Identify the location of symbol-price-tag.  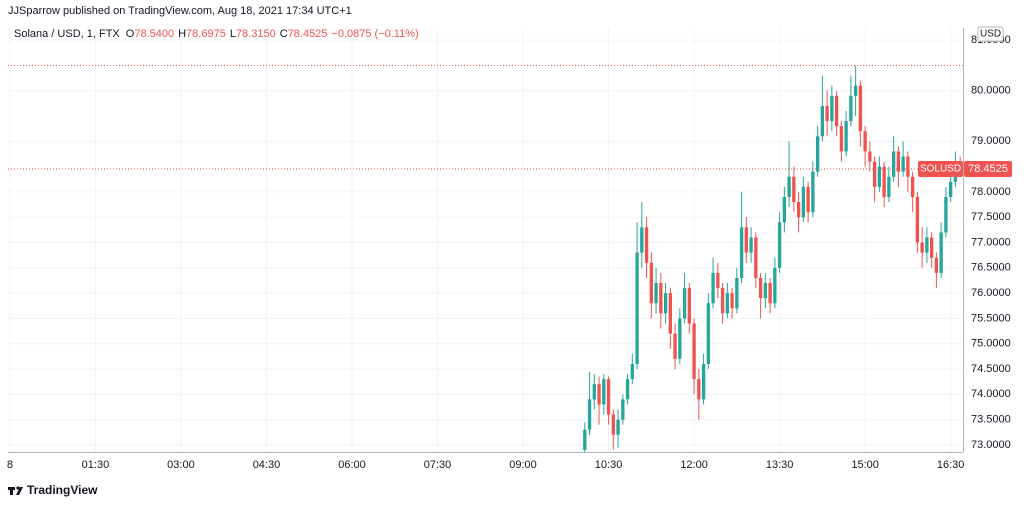
(940, 169).